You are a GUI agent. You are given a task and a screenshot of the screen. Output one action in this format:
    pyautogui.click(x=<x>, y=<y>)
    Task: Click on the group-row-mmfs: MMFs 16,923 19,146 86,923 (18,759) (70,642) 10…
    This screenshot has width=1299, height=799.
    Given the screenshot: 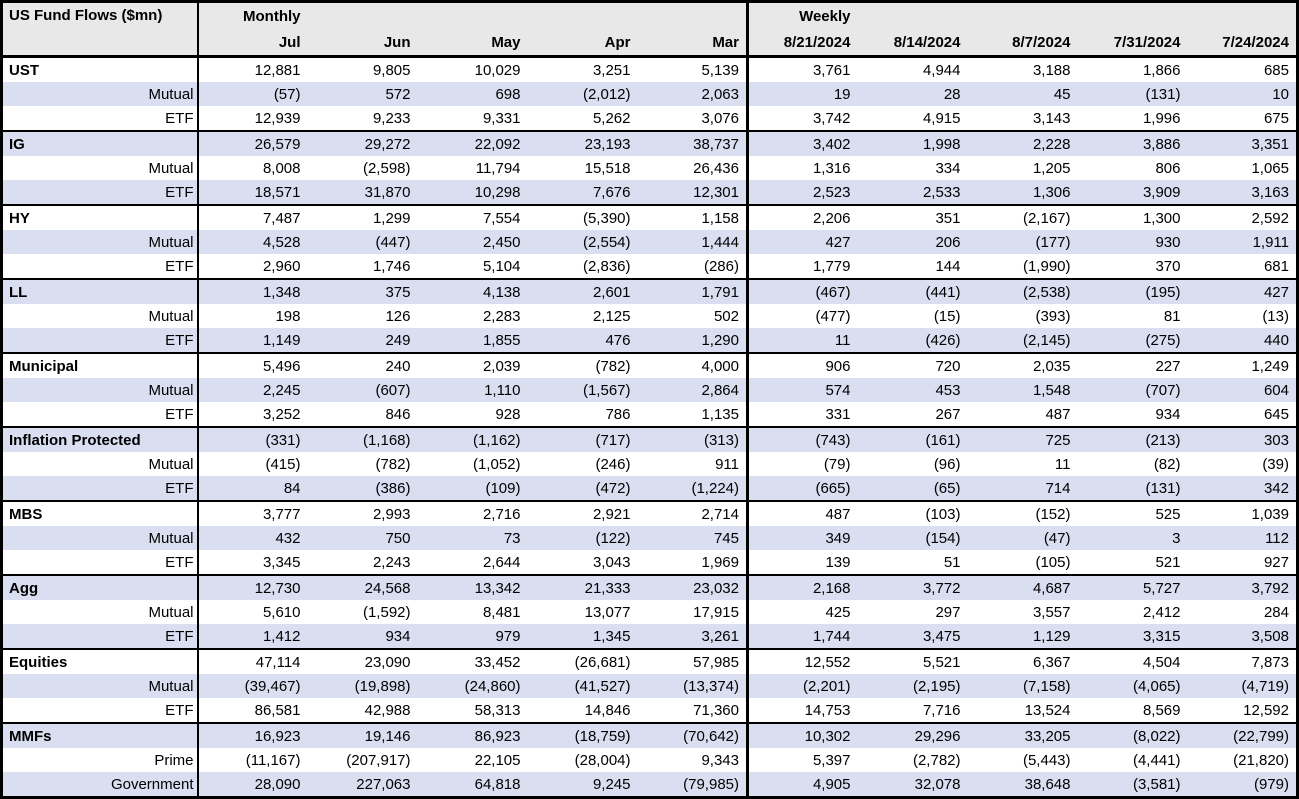 What is the action you would take?
    pyautogui.click(x=649, y=735)
    